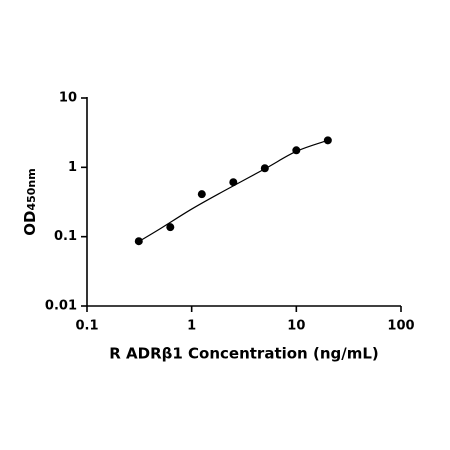  What do you see at coordinates (72, 167) in the screenshot?
I see `y-tick-label: 1` at bounding box center [72, 167].